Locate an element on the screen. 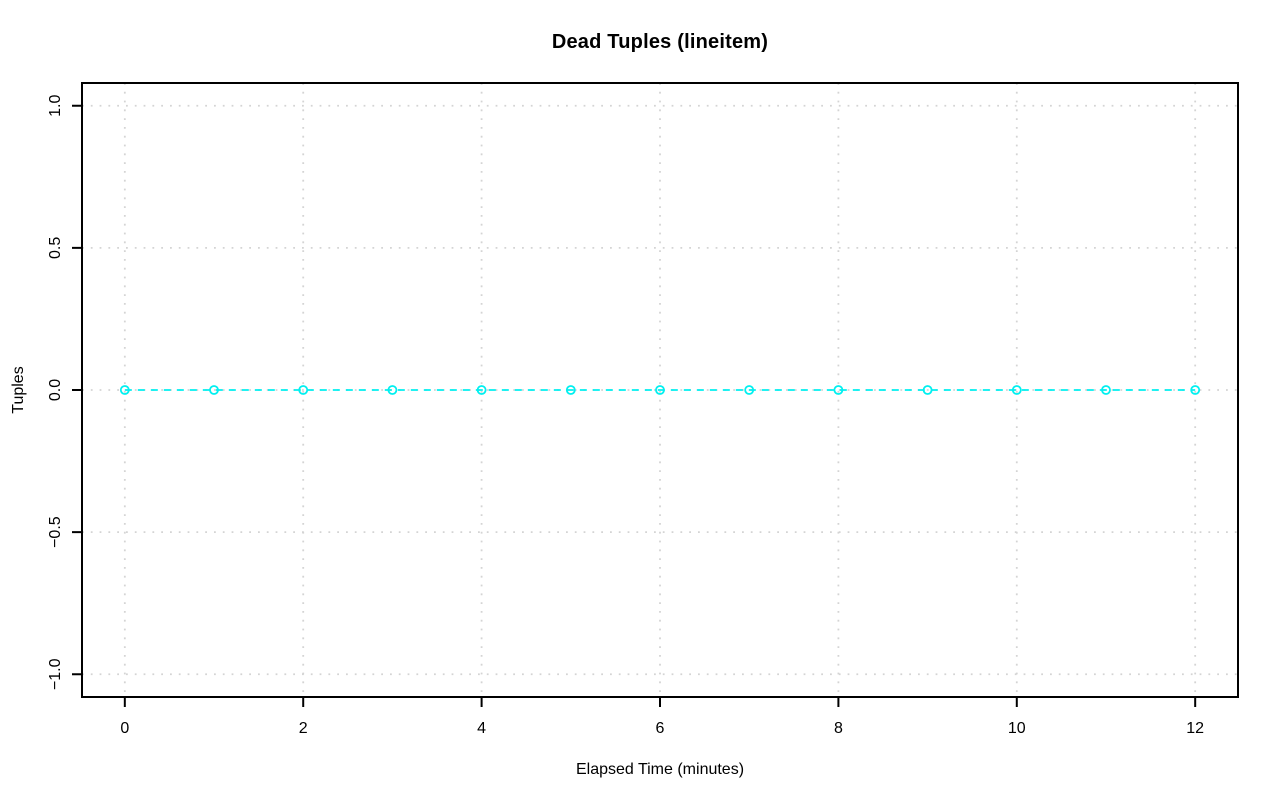 Image resolution: width=1280 pixels, height=801 pixels. x-tick-label: 6 is located at coordinates (660, 728).